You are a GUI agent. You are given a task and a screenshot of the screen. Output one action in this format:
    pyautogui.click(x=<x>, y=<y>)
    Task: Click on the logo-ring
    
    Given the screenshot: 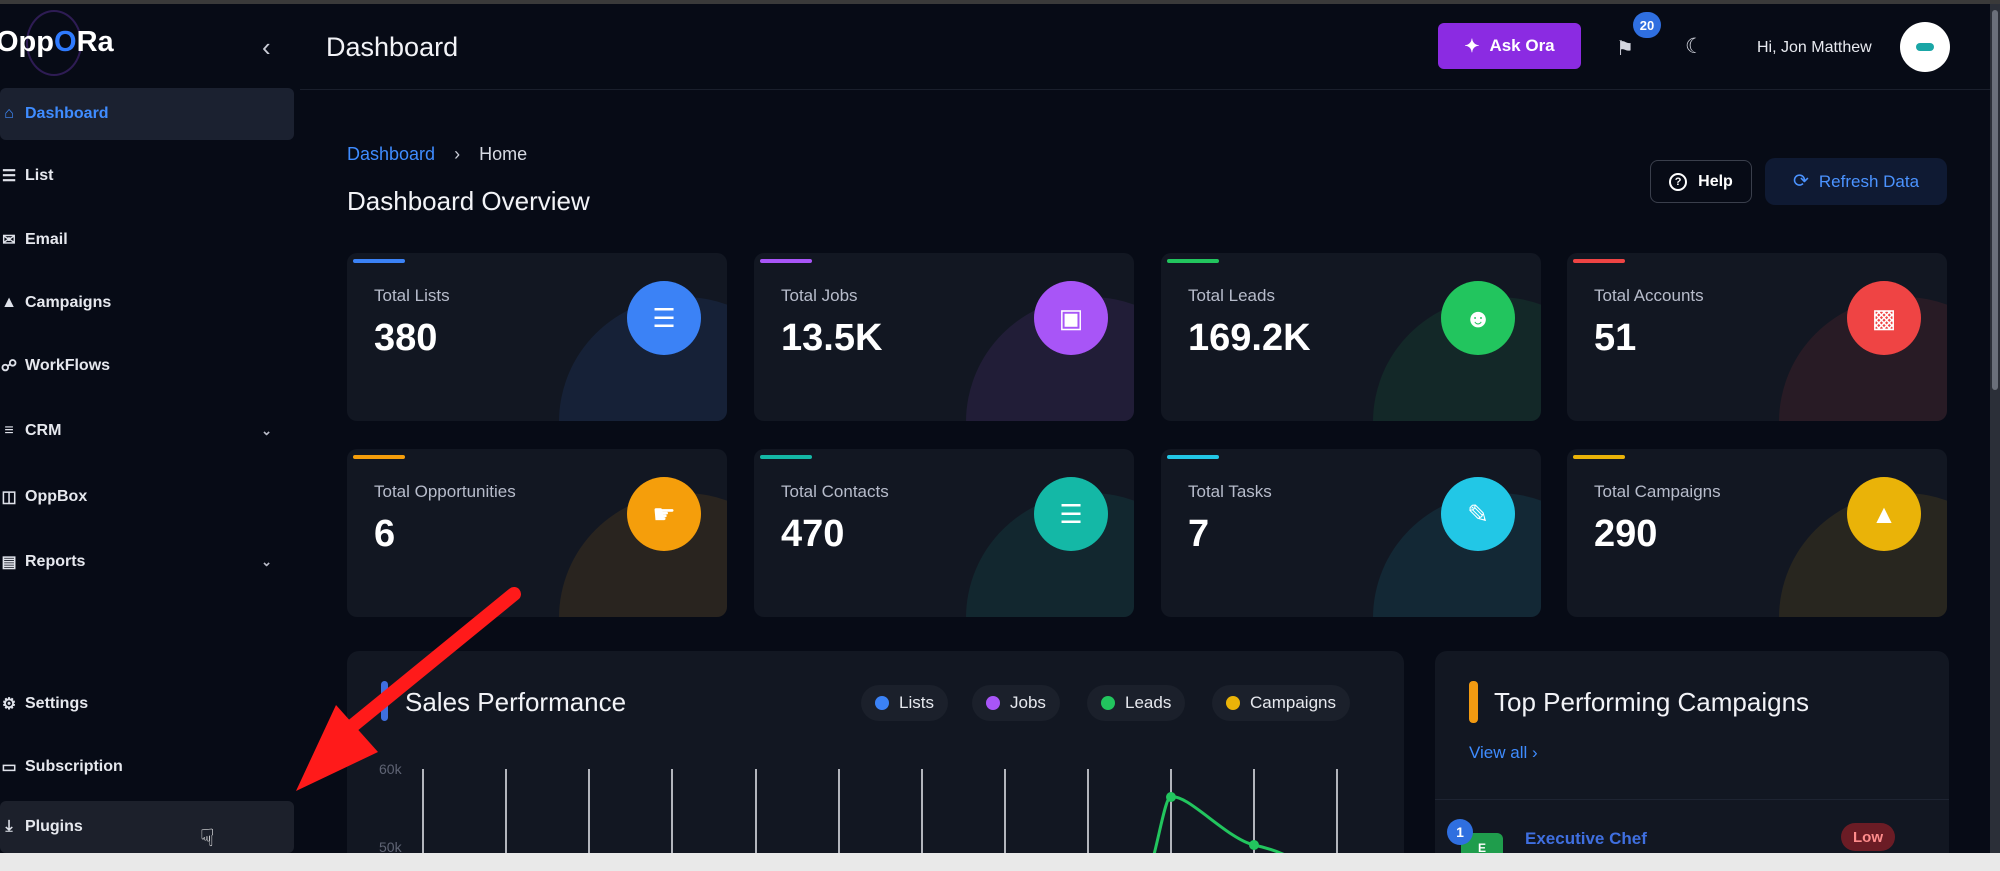 What is the action you would take?
    pyautogui.click(x=54, y=43)
    